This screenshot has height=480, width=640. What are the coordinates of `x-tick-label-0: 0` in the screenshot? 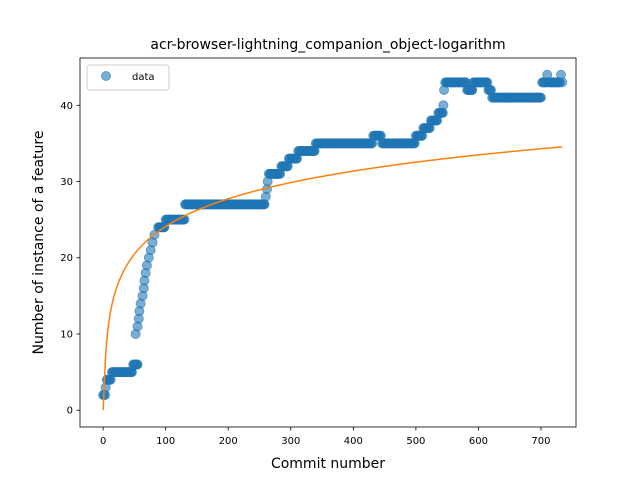 It's located at (103, 441).